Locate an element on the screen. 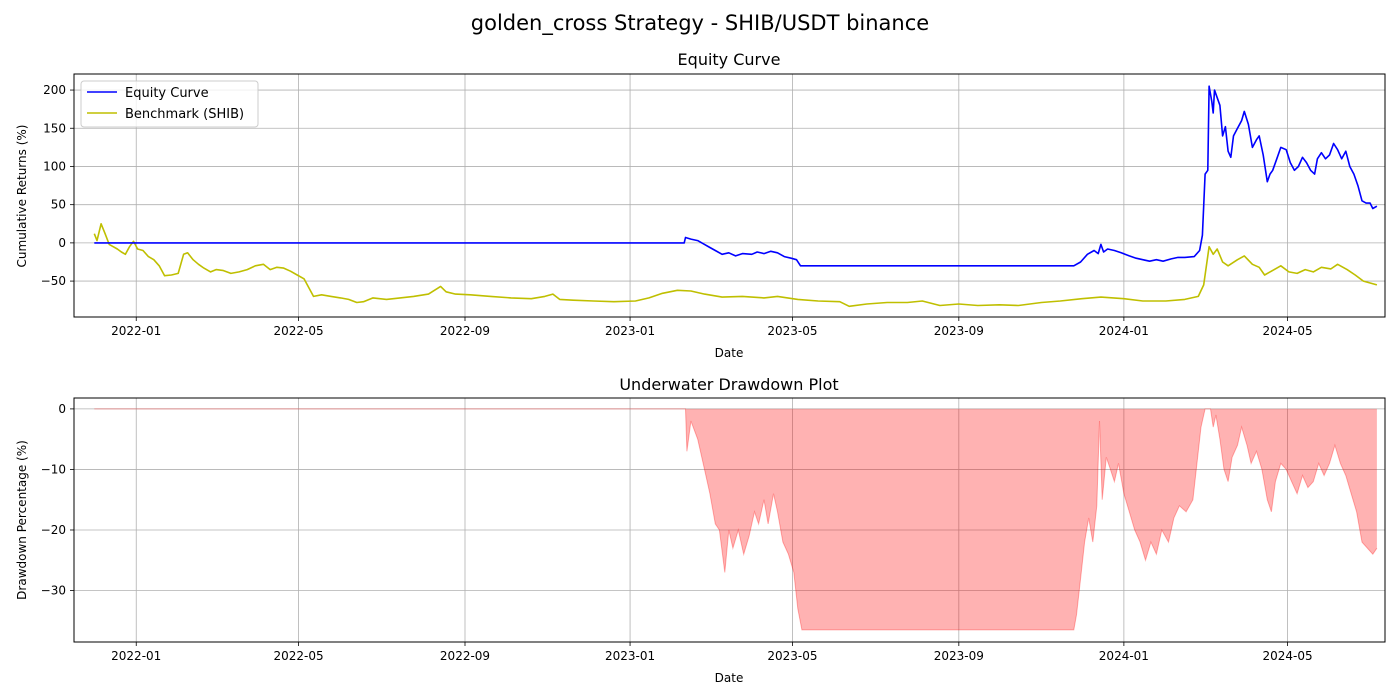  legend-label-benchmark: Benchmark (SHIB) is located at coordinates (184, 114).